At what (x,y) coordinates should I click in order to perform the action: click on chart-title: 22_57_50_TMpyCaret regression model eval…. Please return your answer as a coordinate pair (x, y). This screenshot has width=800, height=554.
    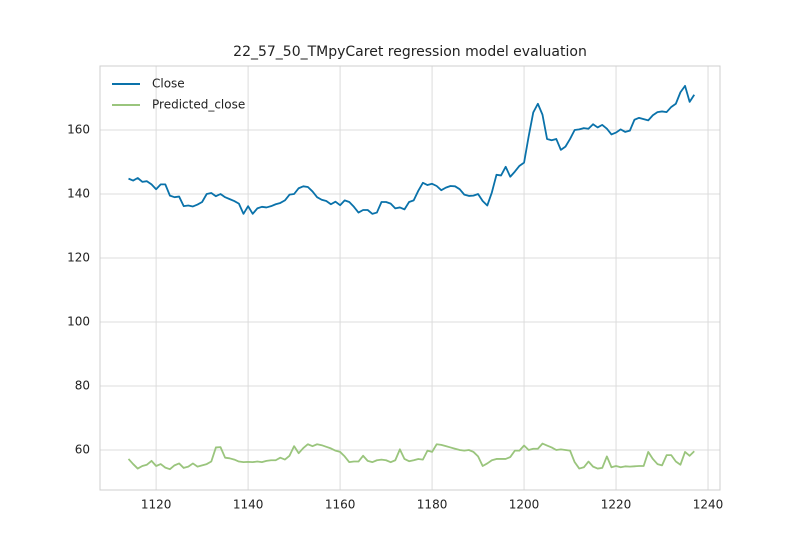
    Looking at the image, I should click on (410, 52).